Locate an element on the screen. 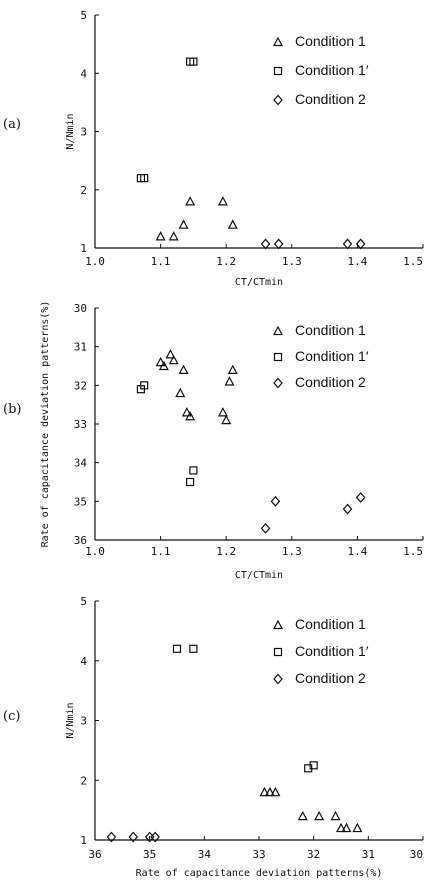 This screenshot has width=424, height=885. panel-label: (a) is located at coordinates (12, 124).